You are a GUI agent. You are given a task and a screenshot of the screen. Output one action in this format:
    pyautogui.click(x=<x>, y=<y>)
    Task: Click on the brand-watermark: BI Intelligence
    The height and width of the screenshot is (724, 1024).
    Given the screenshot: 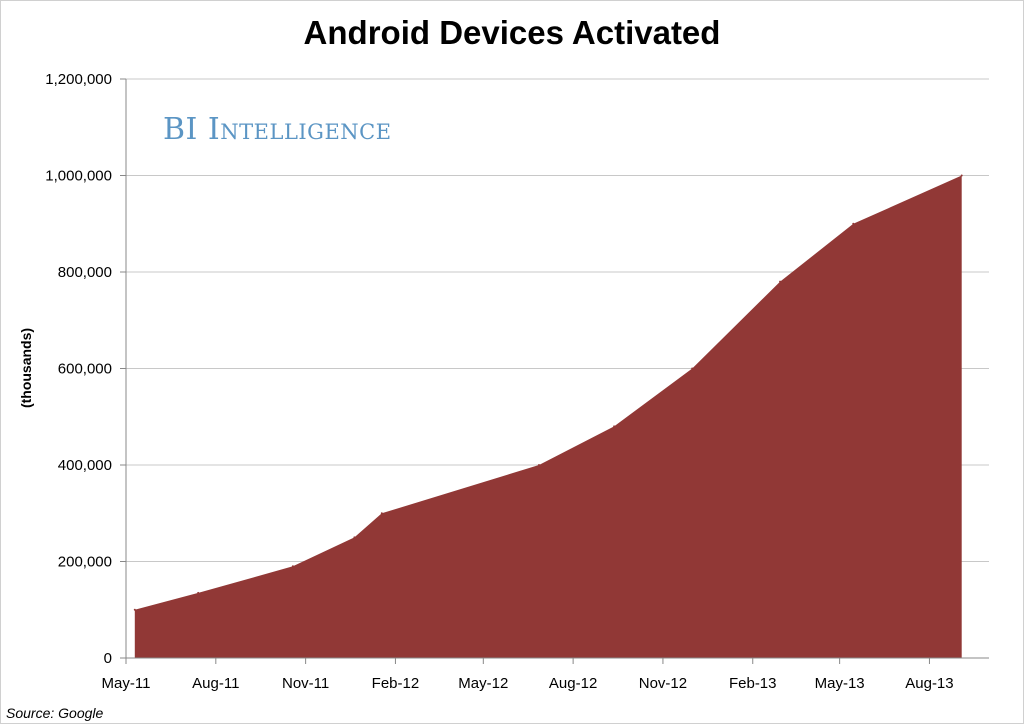 What is the action you would take?
    pyautogui.click(x=277, y=129)
    